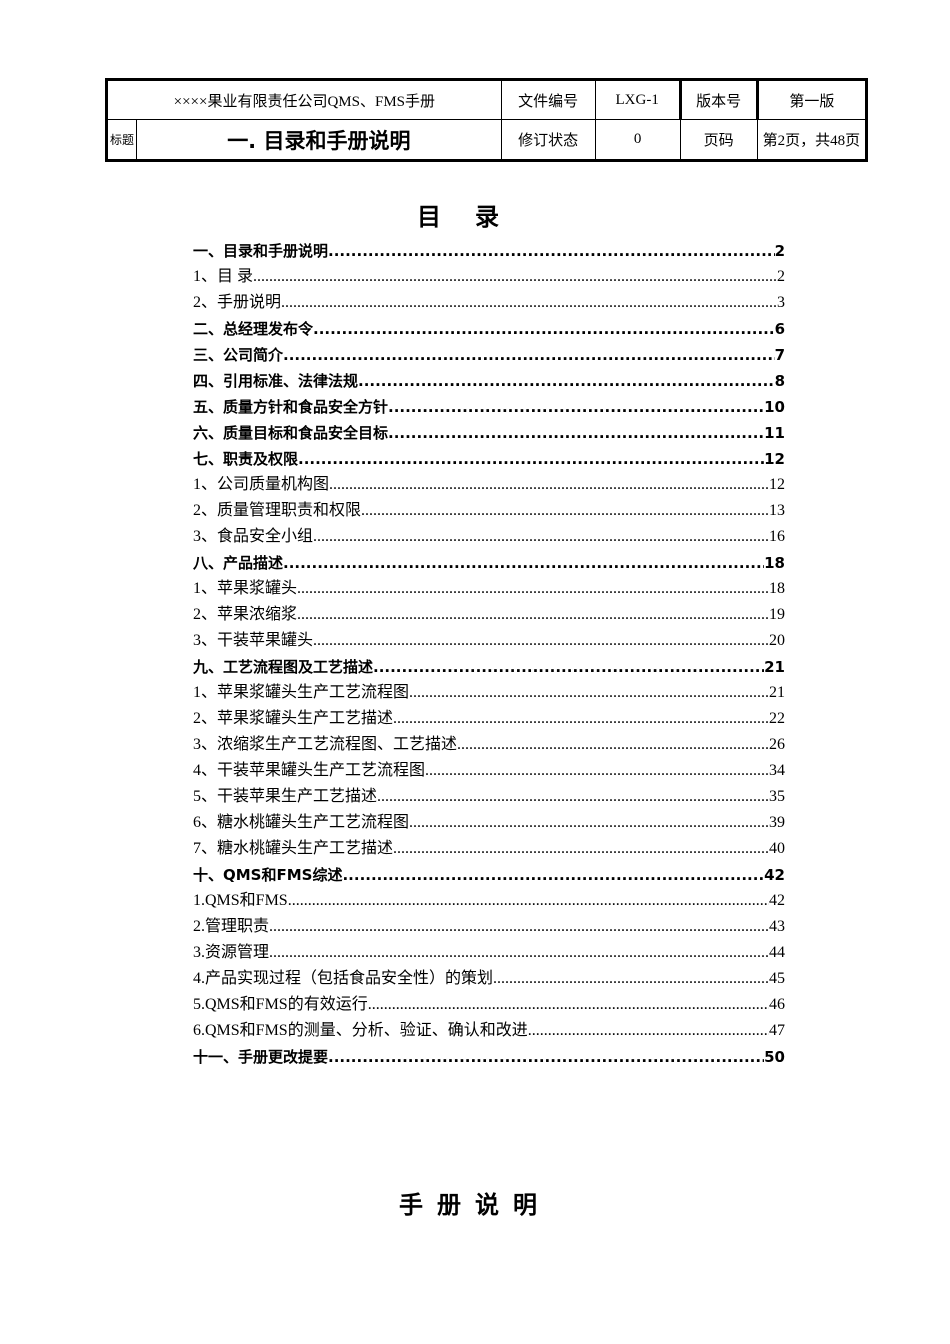 This screenshot has width=950, height=1344. I want to click on toc-entry: 十、QMS和FMS综述 42, so click(489, 875).